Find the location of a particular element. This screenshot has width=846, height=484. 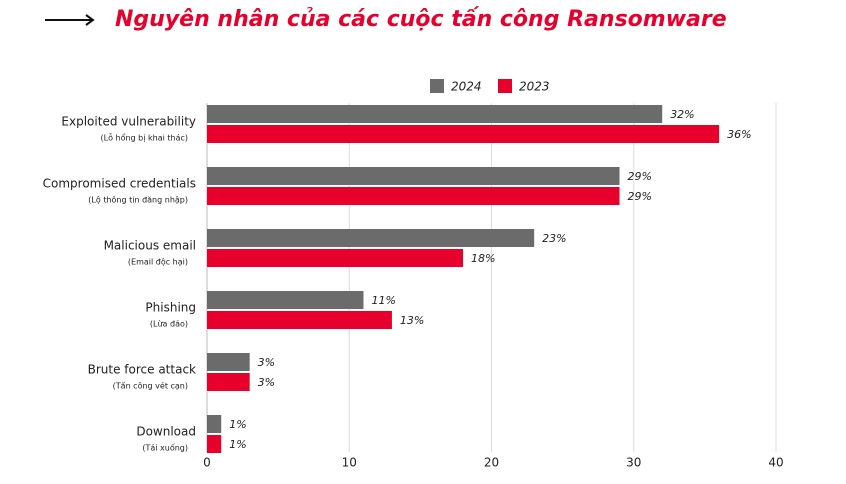

value-label: 11% is located at coordinates (383, 300).